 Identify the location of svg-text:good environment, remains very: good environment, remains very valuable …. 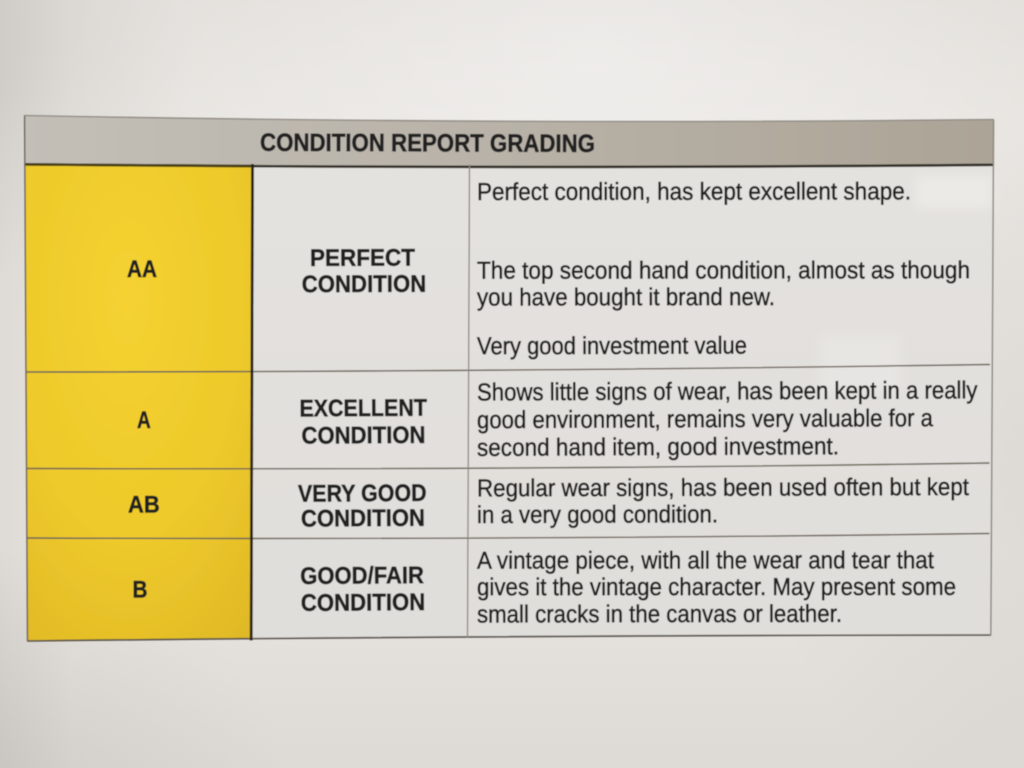
(705, 419).